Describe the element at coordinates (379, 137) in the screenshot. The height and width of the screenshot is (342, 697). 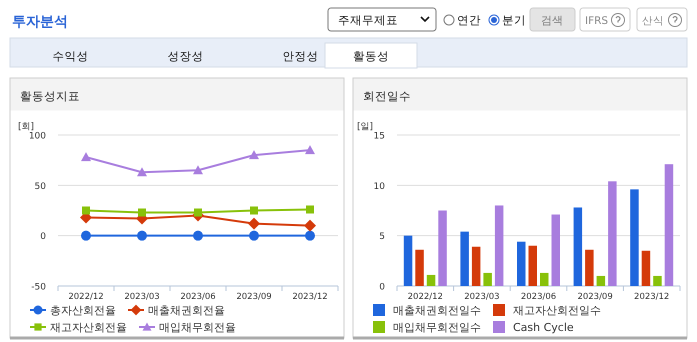
I see `y-tick-label: 15` at that location.